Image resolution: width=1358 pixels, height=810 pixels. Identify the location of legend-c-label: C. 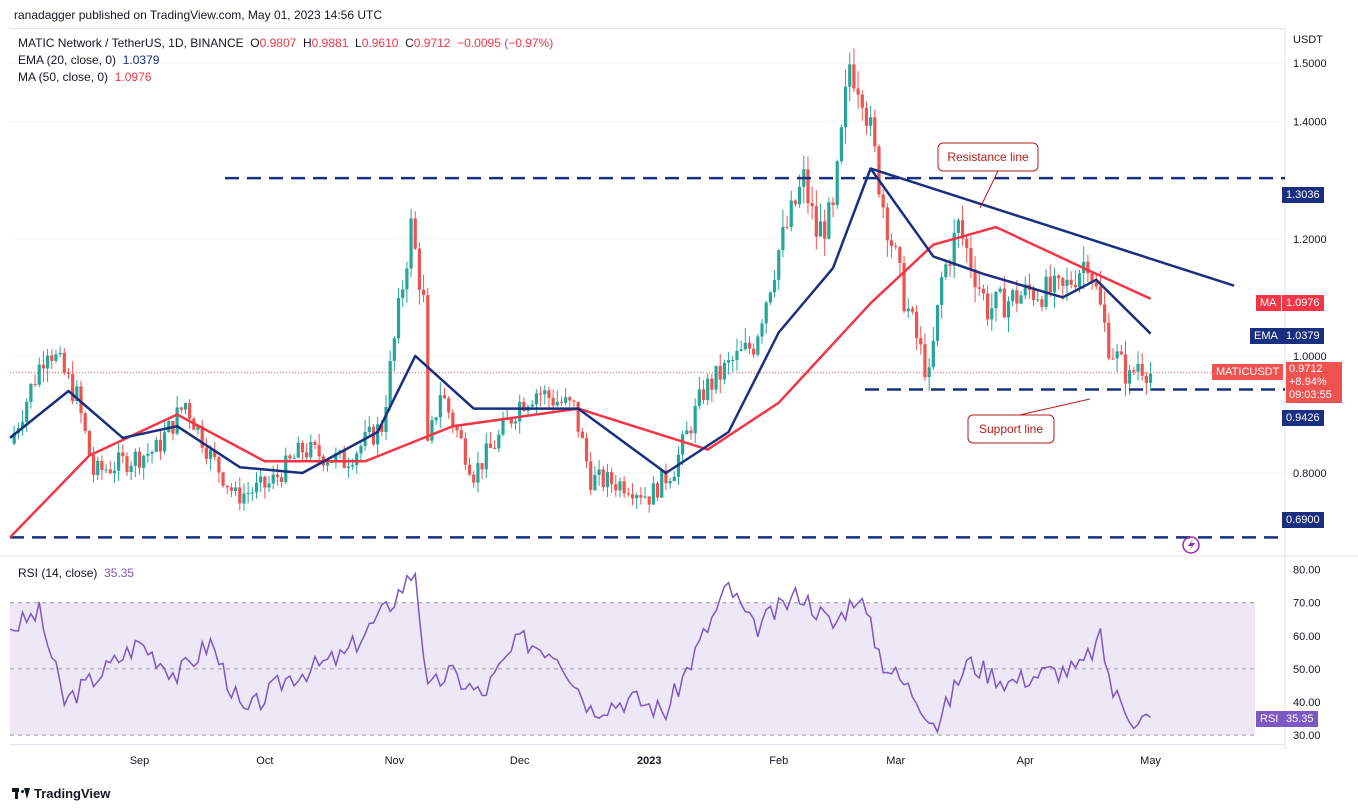
(409, 43).